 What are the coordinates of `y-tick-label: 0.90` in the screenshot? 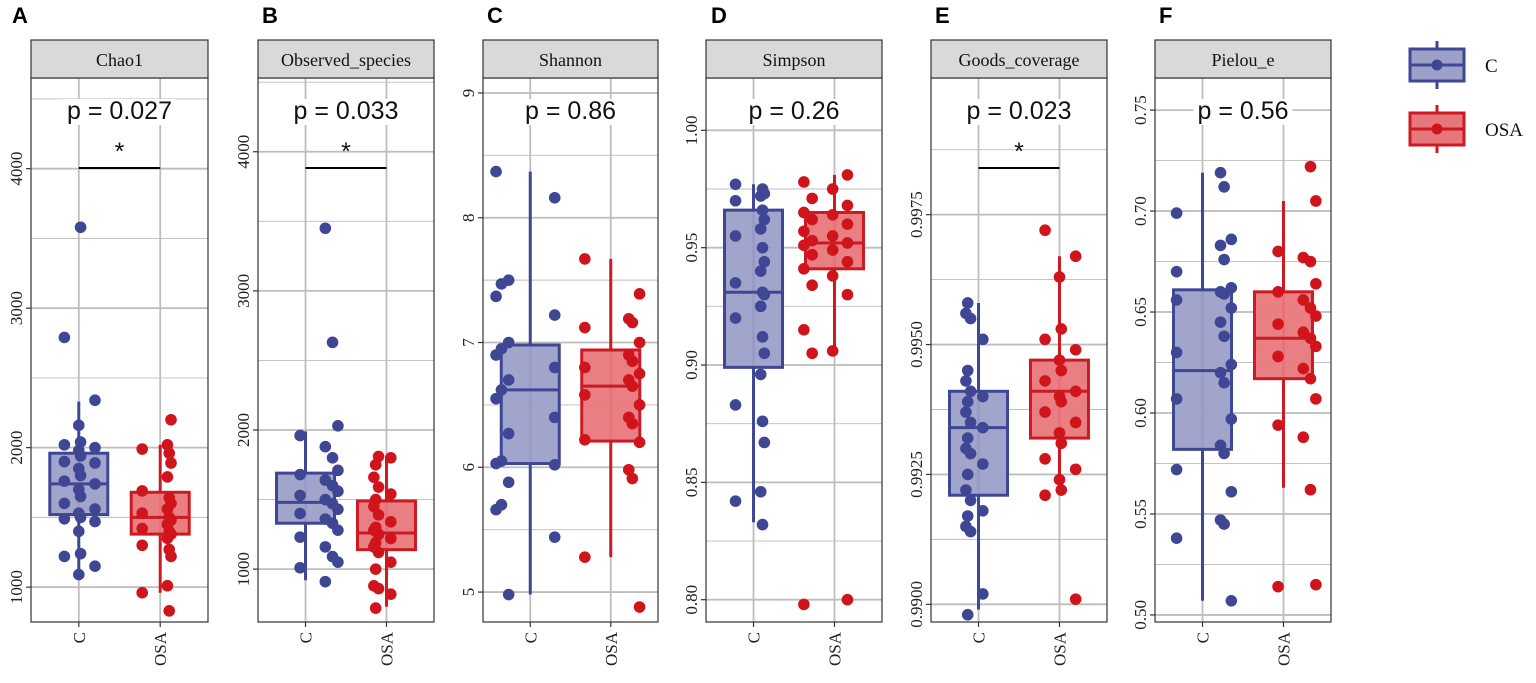 It's located at (691, 365).